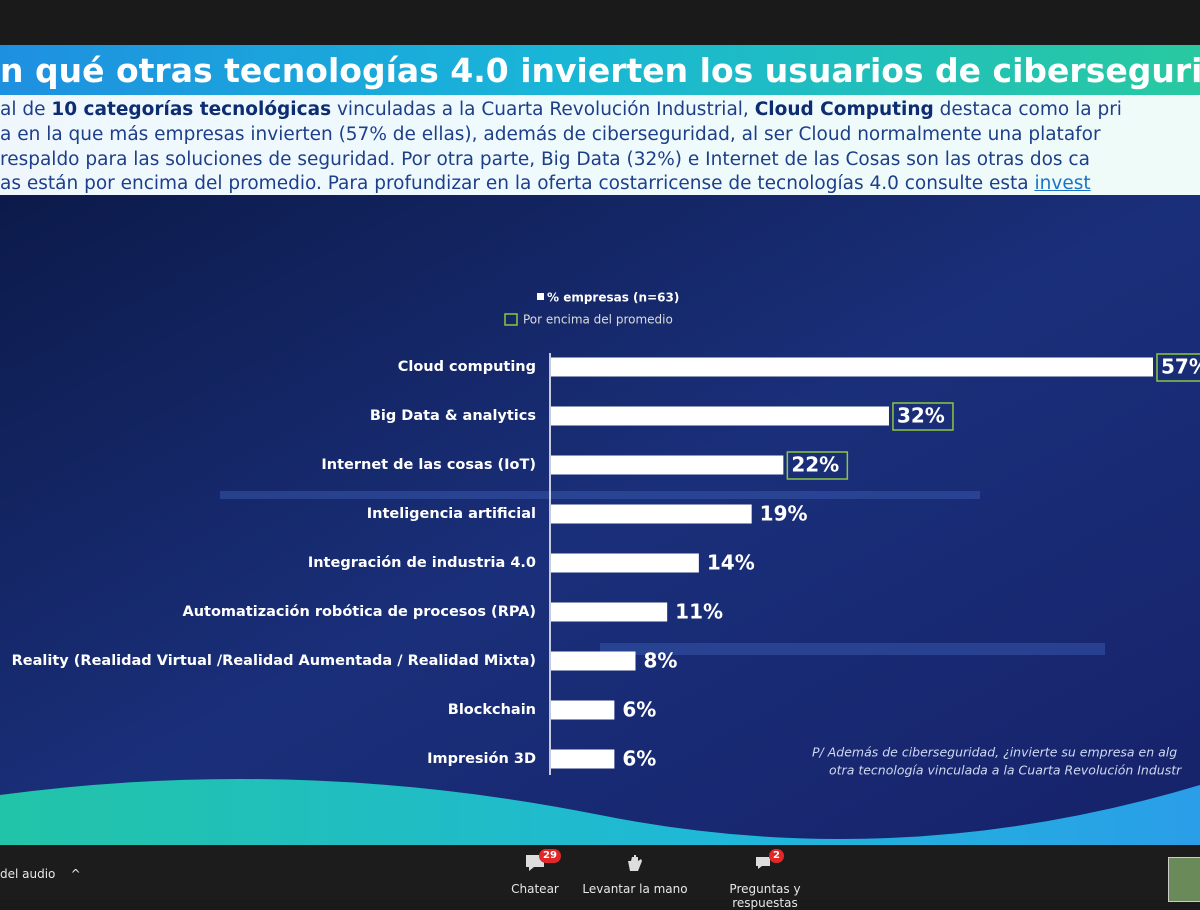 This screenshot has width=1200, height=910. What do you see at coordinates (428, 465) in the screenshot?
I see `category-label: Internet de las cosas (IoT)` at bounding box center [428, 465].